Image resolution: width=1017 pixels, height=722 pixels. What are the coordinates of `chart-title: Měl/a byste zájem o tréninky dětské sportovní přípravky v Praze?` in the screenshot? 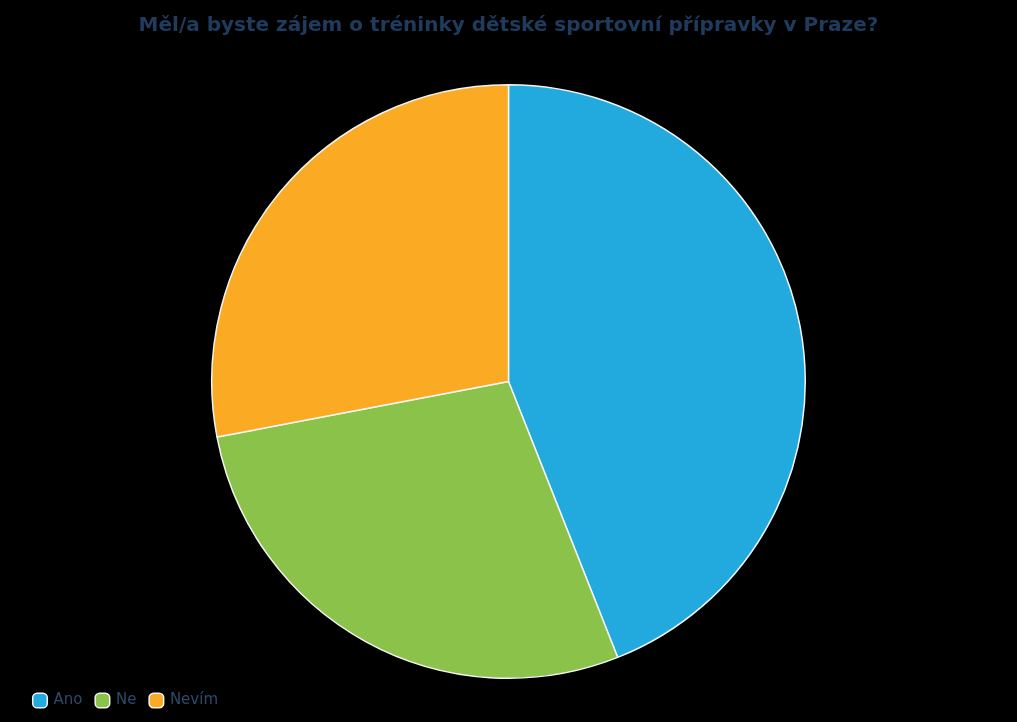 It's located at (508, 24).